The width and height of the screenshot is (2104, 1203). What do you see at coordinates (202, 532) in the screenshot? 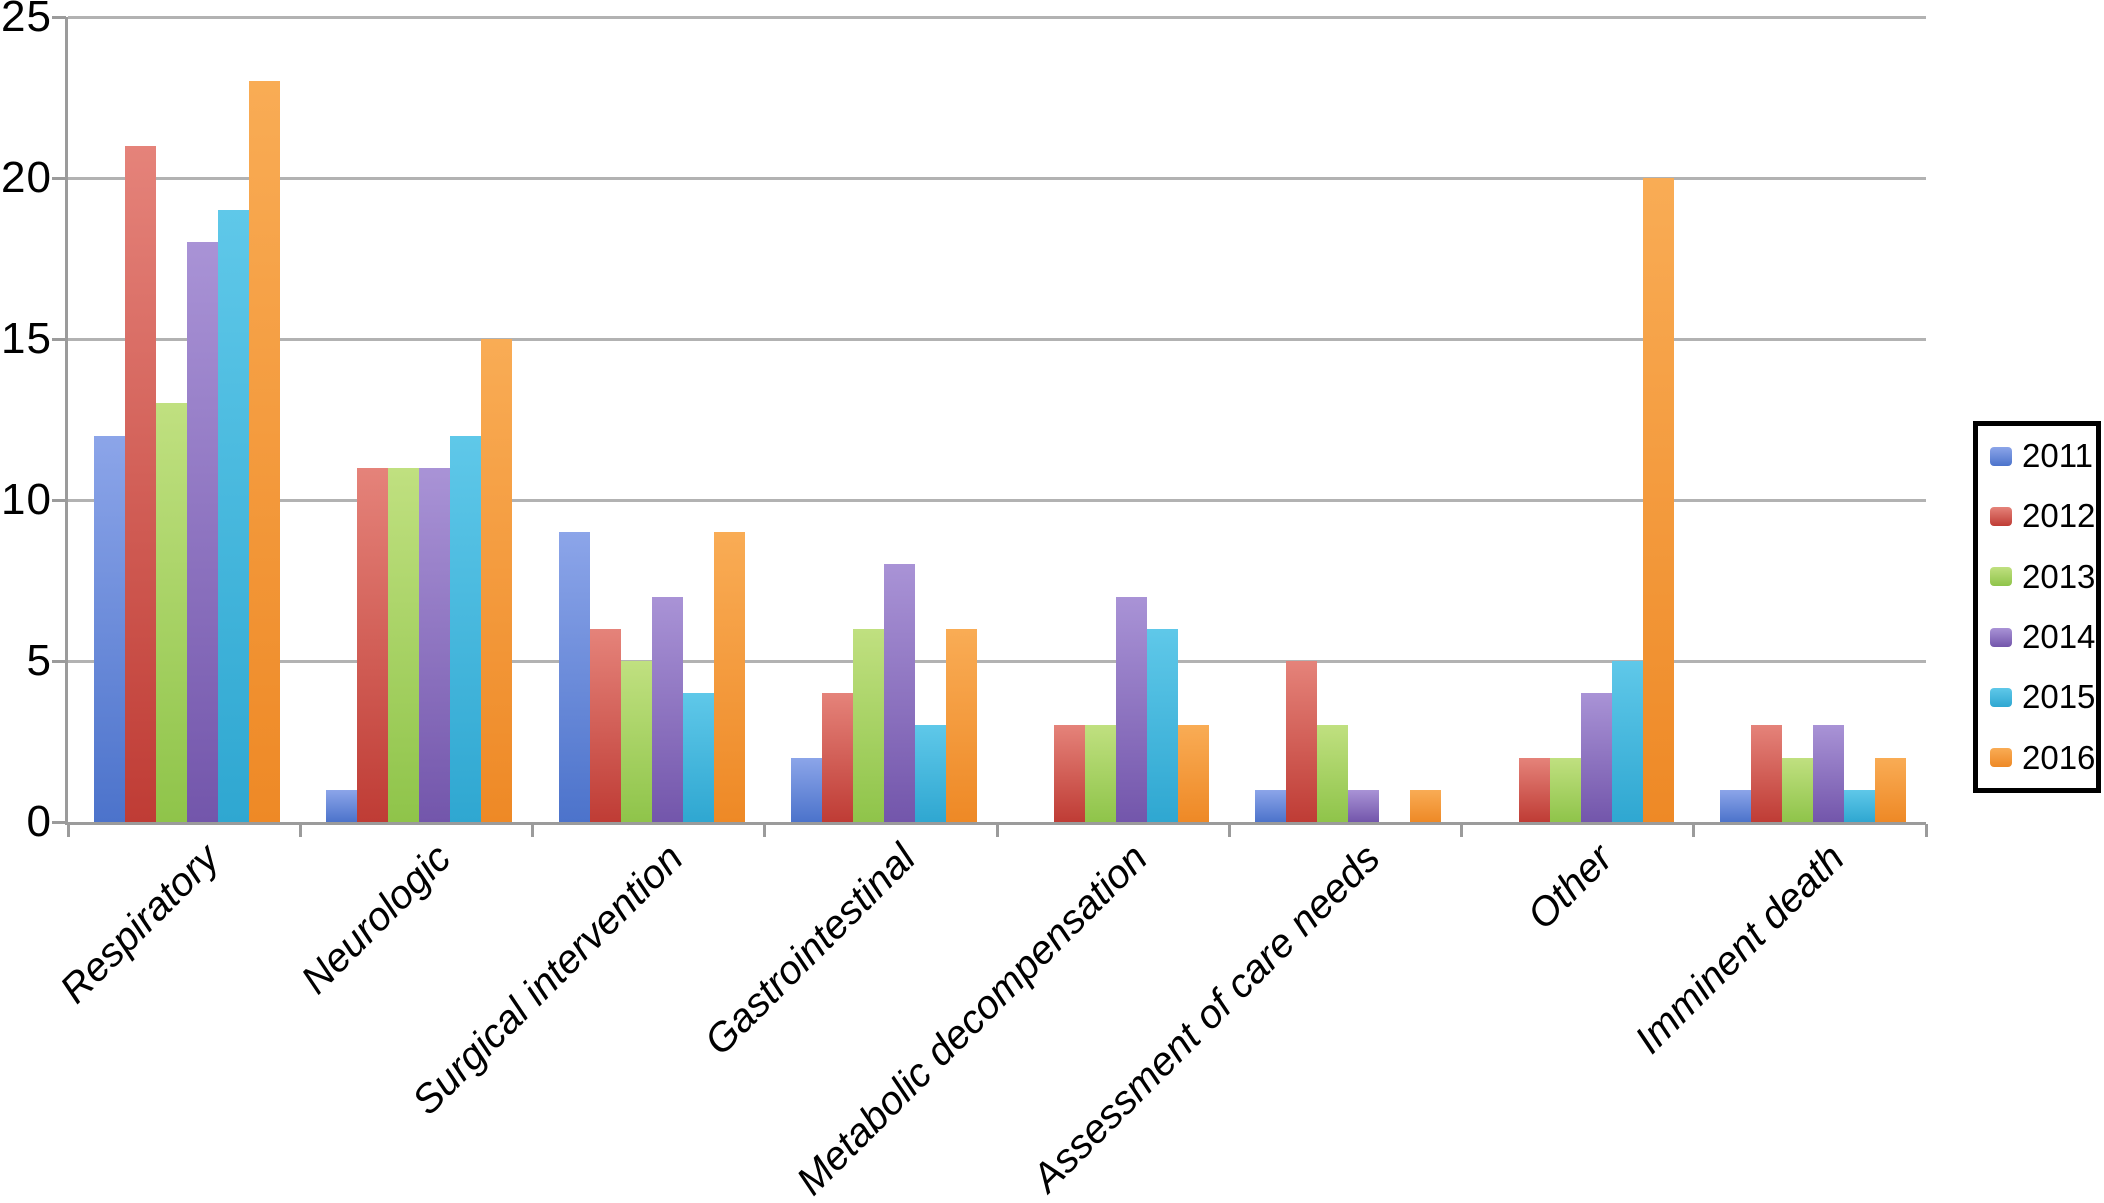
I see `bar-2014-respiratory` at bounding box center [202, 532].